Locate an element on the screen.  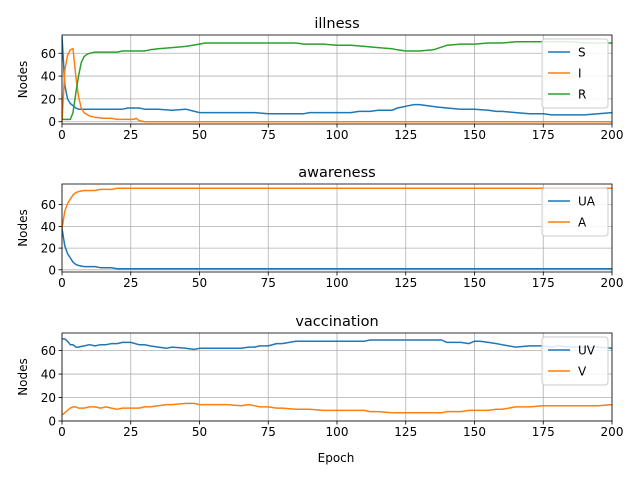
legend-label-A: A is located at coordinates (582, 223).